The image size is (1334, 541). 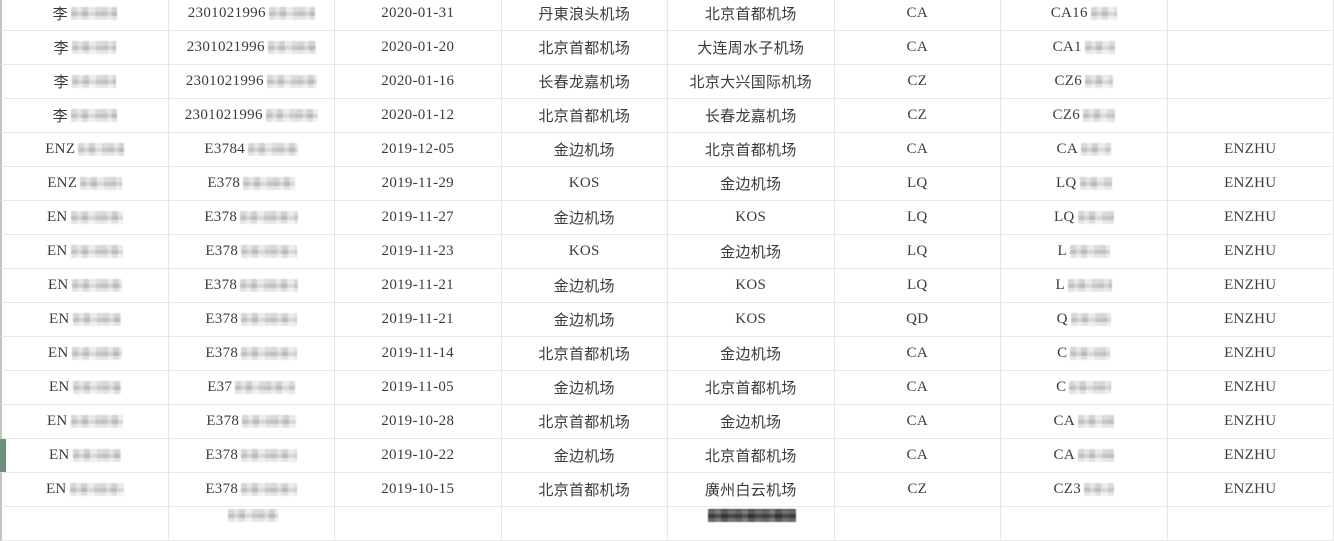 What do you see at coordinates (418, 115) in the screenshot?
I see `cell-flight-date: 2020-01-12` at bounding box center [418, 115].